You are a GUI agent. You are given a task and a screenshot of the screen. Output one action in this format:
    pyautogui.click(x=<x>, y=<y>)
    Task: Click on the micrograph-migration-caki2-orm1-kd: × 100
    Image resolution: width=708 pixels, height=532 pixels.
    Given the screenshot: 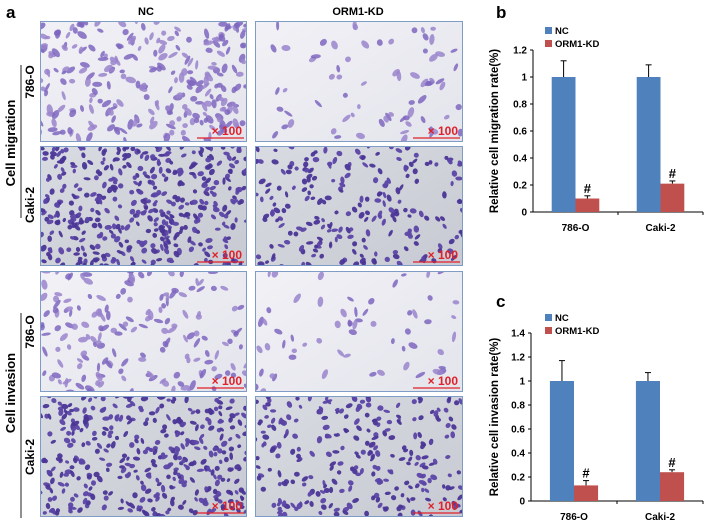 What is the action you would take?
    pyautogui.click(x=359, y=206)
    